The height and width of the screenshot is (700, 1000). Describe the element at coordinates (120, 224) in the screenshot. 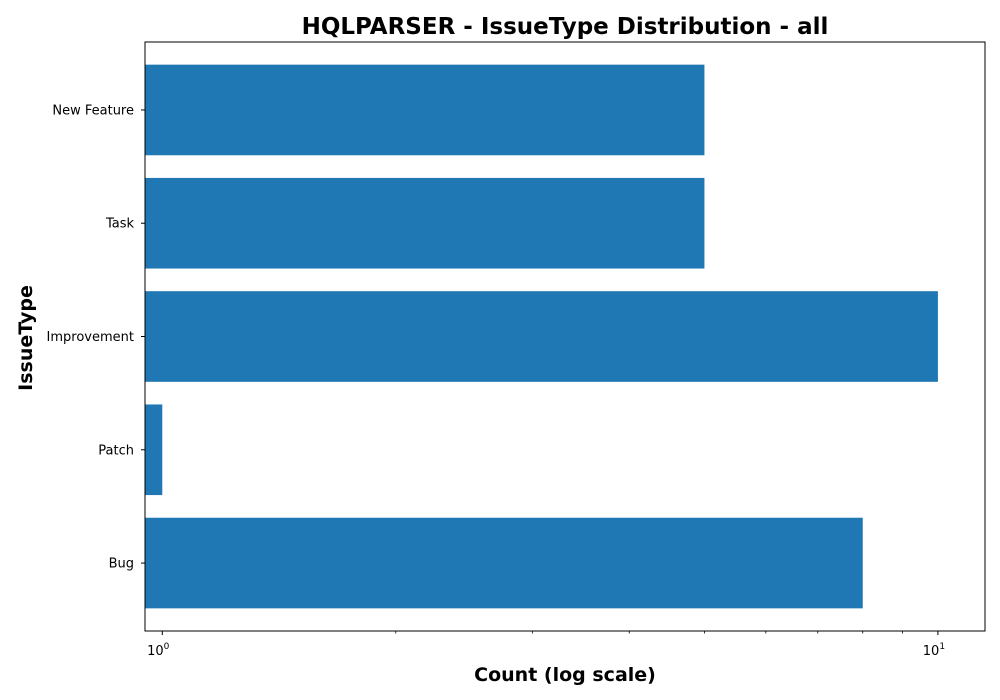

I see `y-tick-label-task: Task` at that location.